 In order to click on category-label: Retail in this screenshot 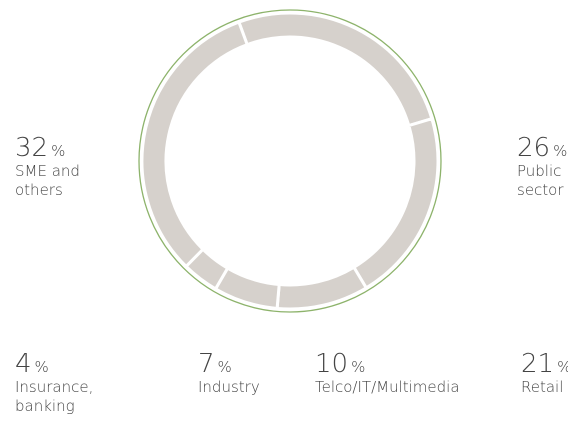, I will do `click(542, 387)`.